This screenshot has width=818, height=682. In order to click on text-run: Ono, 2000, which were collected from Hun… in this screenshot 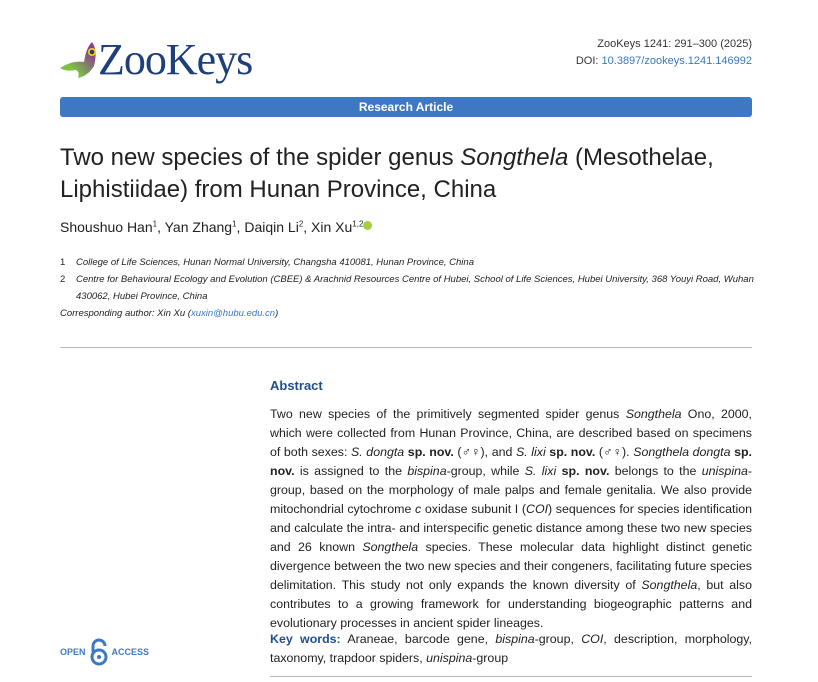, I will do `click(511, 433)`.